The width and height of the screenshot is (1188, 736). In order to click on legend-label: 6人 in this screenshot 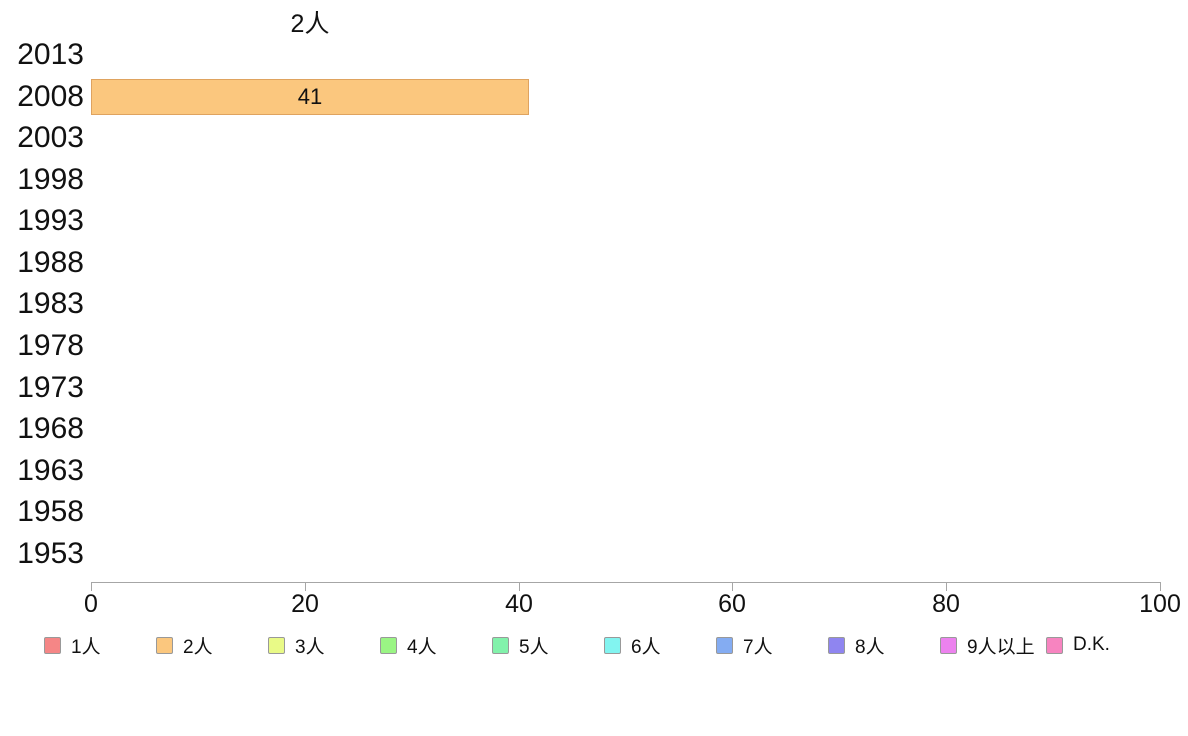, I will do `click(646, 647)`.